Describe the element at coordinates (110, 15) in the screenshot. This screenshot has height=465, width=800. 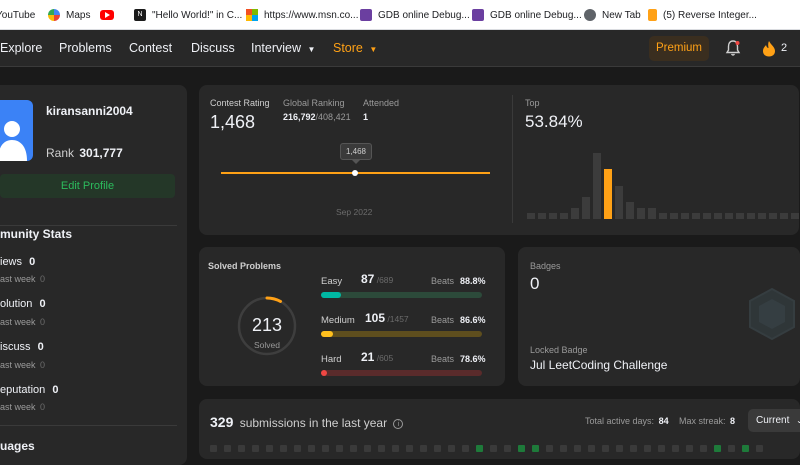
I see `bookmark-youtube-icon-only` at that location.